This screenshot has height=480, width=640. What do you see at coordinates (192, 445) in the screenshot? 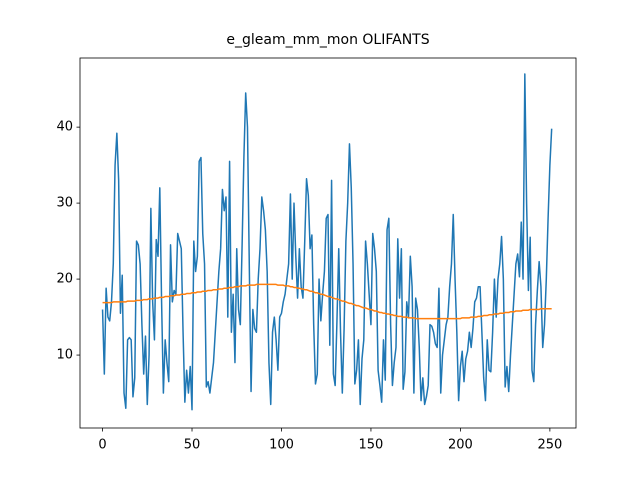
I see `x-tick-label: 50` at bounding box center [192, 445].